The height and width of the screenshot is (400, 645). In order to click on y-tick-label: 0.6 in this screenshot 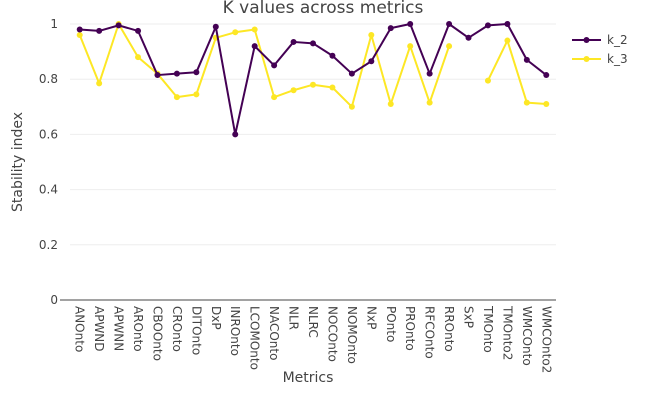, I will do `click(48, 134)`.